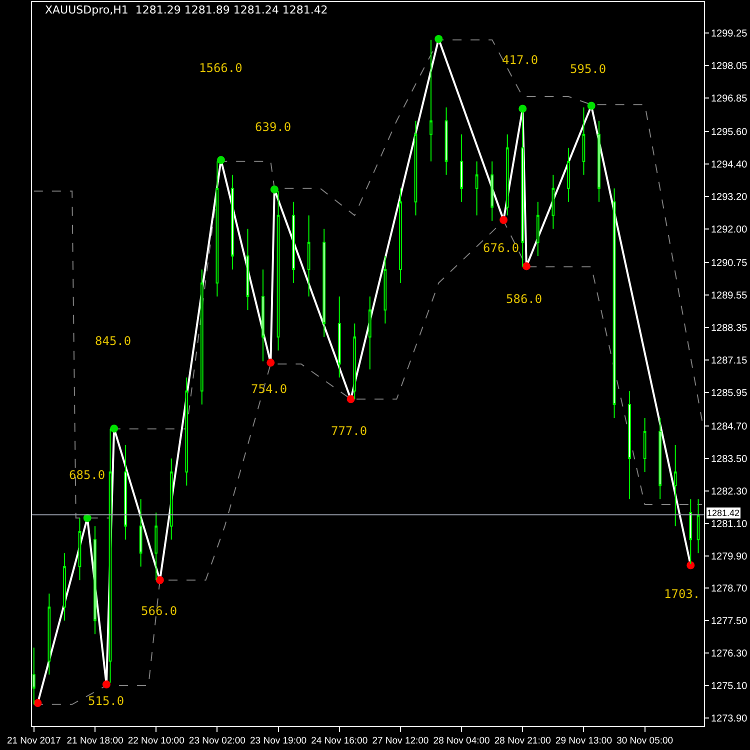 The width and height of the screenshot is (750, 750). What do you see at coordinates (729, 622) in the screenshot?
I see `y-tick-label: 1277.50` at bounding box center [729, 622].